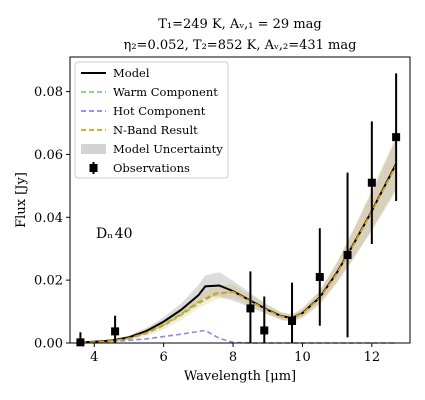 The height and width of the screenshot is (400, 425). What do you see at coordinates (165, 92) in the screenshot?
I see `legend-label: Warm Component` at bounding box center [165, 92].